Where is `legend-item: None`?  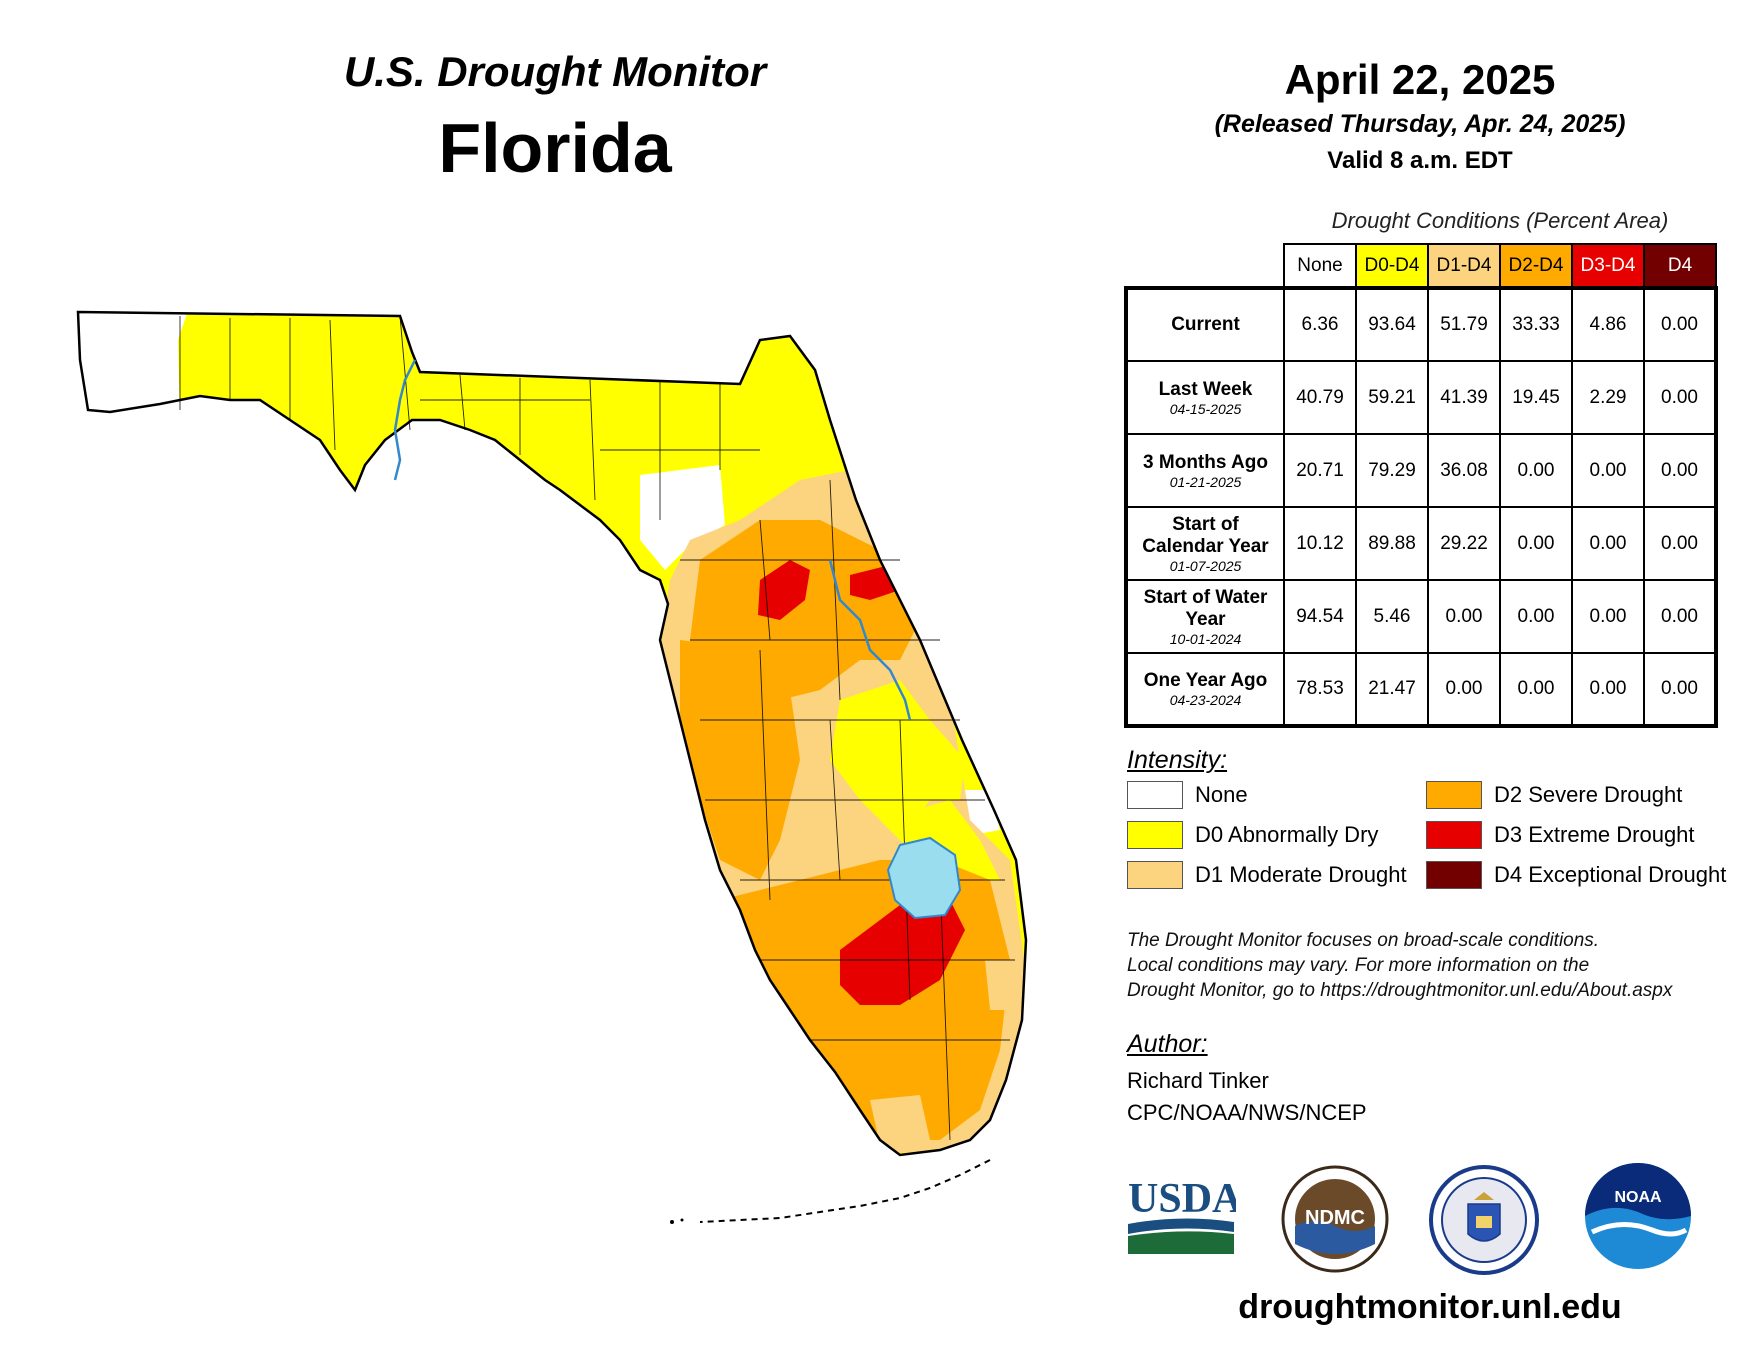 legend-item: None is located at coordinates (1187, 795).